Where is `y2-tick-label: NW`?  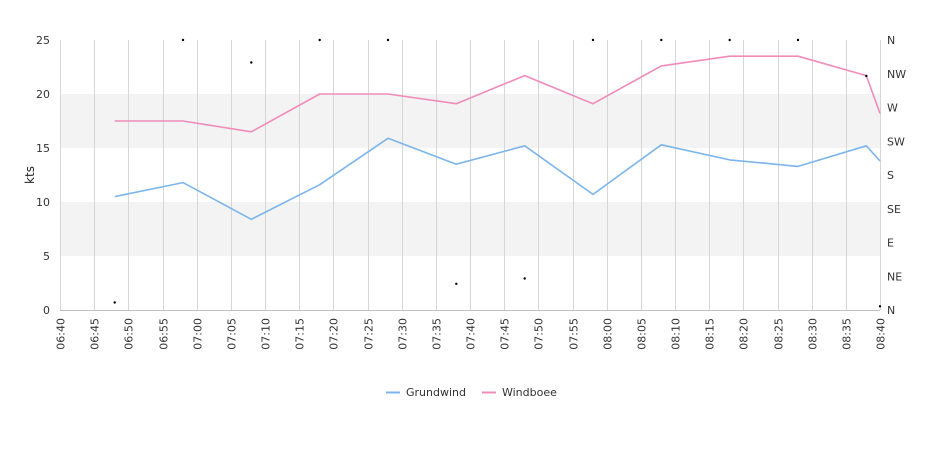 y2-tick-label: NW is located at coordinates (896, 74).